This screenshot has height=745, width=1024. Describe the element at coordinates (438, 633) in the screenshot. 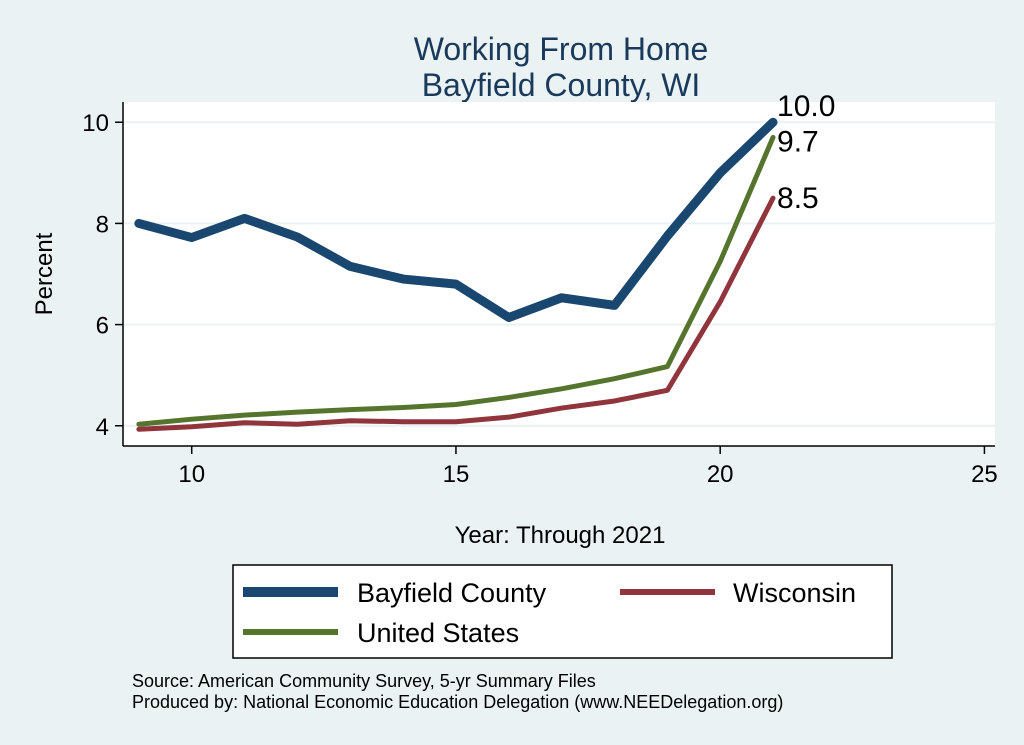

I see `legend-label-united-states: United States` at that location.